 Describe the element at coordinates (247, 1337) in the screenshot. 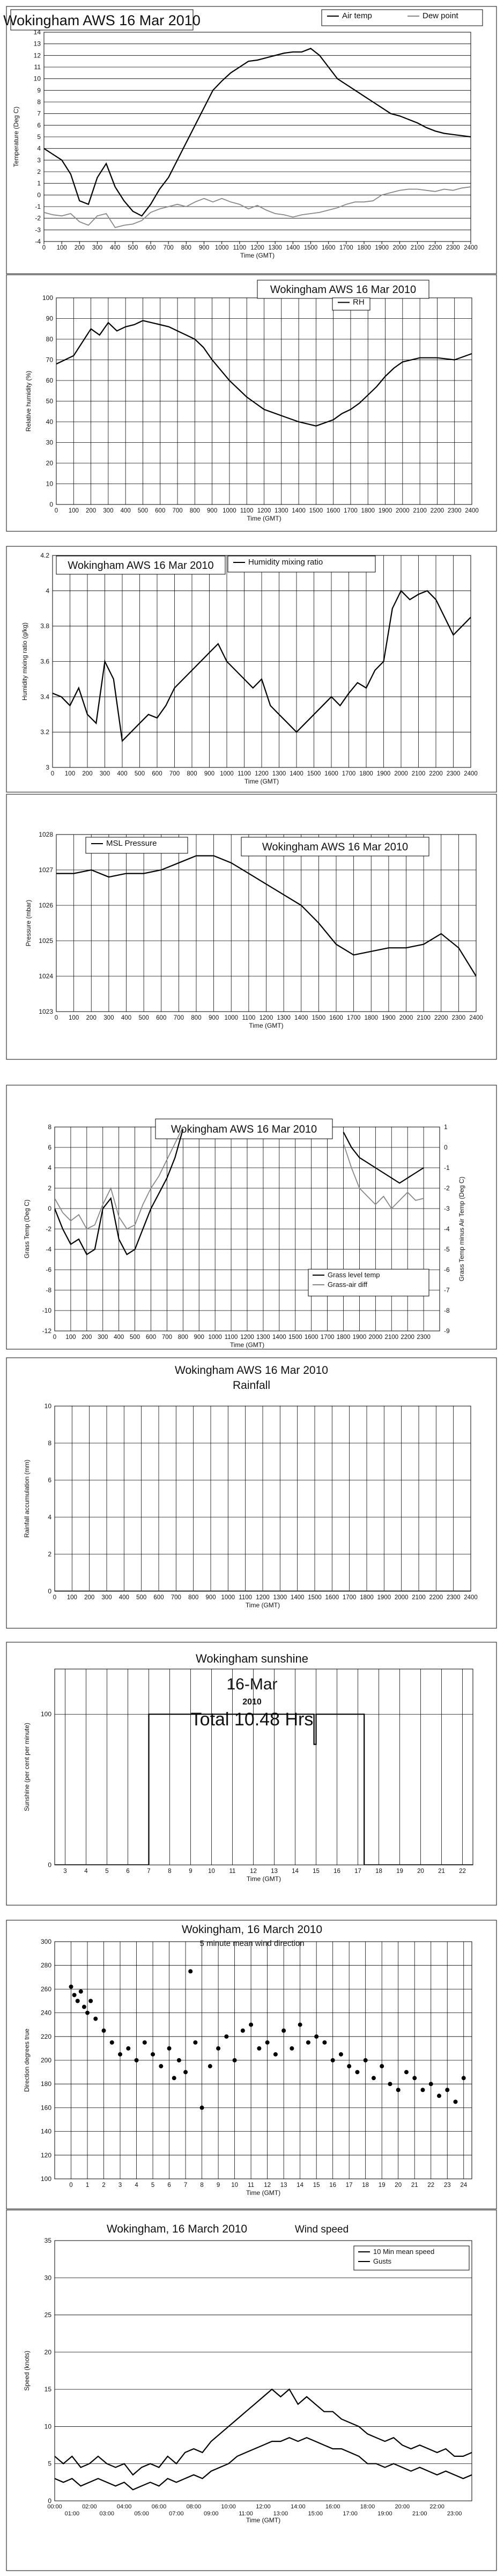

I see `x-tick-label: 1200` at that location.